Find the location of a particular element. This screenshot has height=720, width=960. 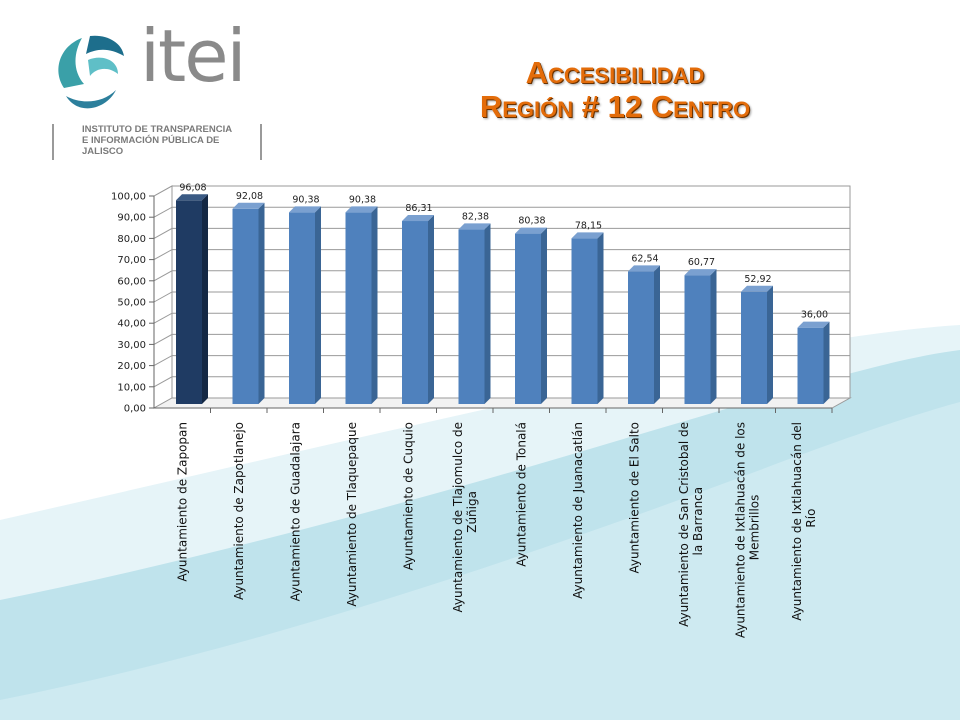

category-label-line: Ayuntamiento de Tonalá is located at coordinates (521, 494).